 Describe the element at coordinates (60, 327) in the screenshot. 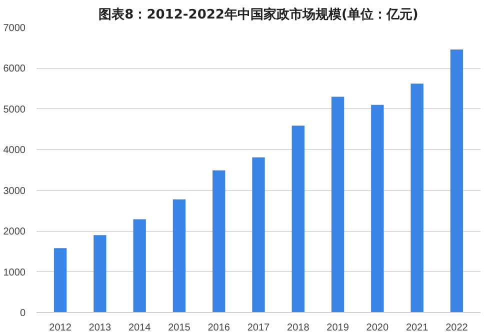

I see `x-tick-label: 2012` at that location.